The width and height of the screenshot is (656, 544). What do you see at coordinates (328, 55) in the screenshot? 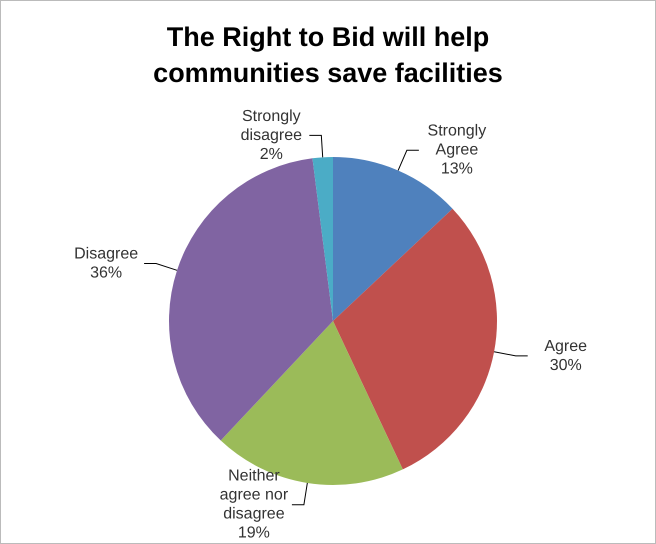
I see `chart-title: The Right to Bid will help communities save facilities` at bounding box center [328, 55].